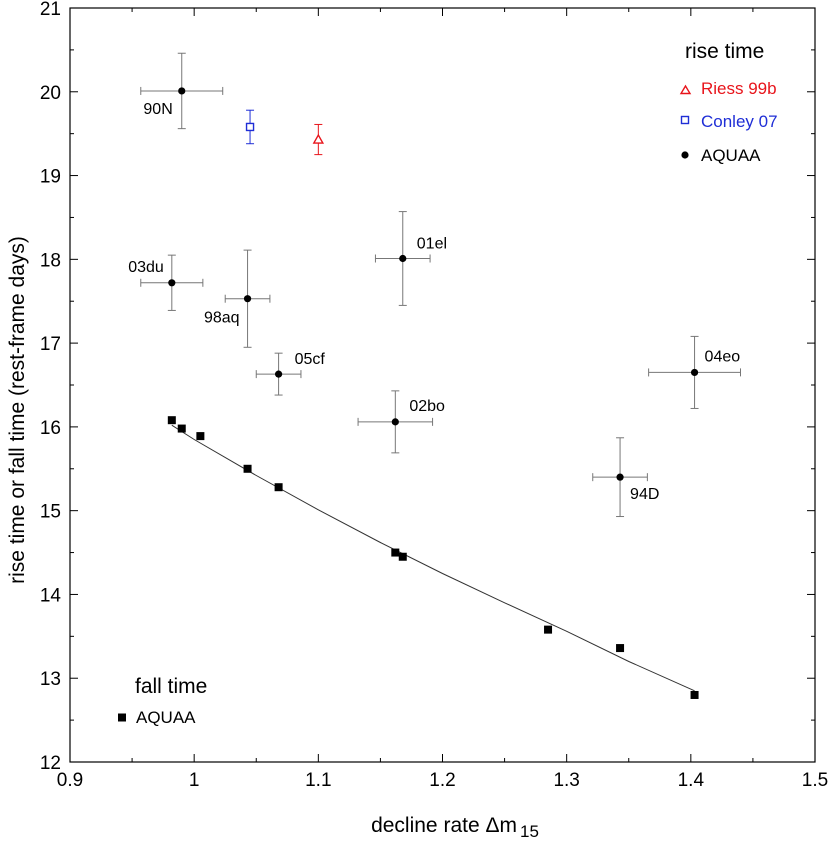  I want to click on supernova-label: 94D, so click(644, 494).